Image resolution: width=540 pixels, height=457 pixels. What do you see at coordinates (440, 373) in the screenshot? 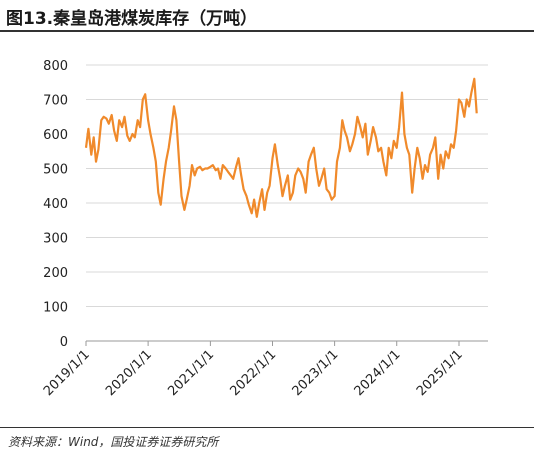
I see `x-tick-label: 2025/1/1` at bounding box center [440, 373].